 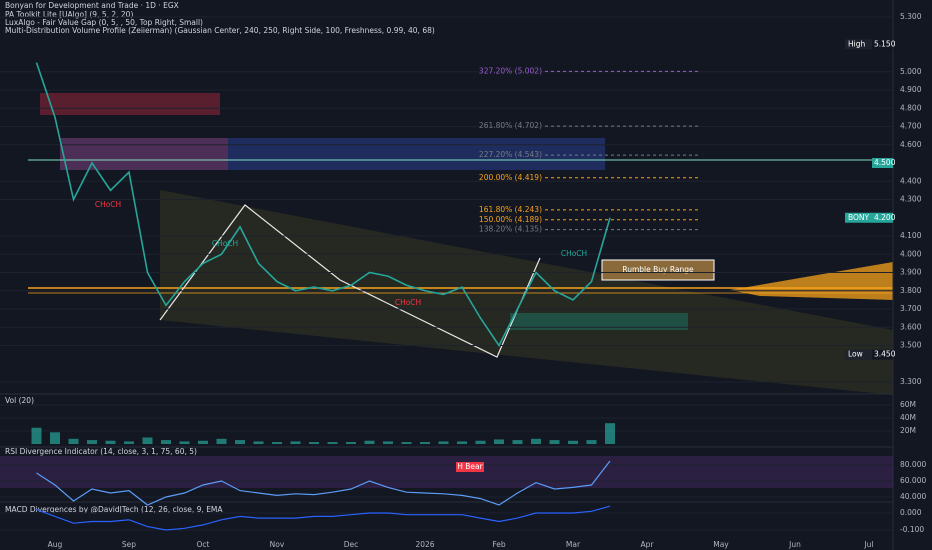 What do you see at coordinates (911, 89) in the screenshot?
I see `y-tick-label: 4.900` at bounding box center [911, 89].